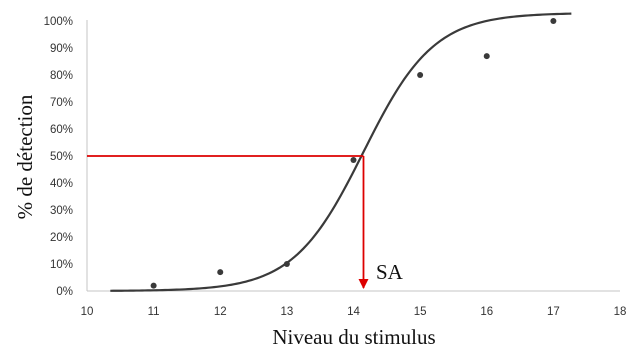 The width and height of the screenshot is (629, 348). Describe the element at coordinates (553, 312) in the screenshot. I see `x-tick-label: 17` at that location.